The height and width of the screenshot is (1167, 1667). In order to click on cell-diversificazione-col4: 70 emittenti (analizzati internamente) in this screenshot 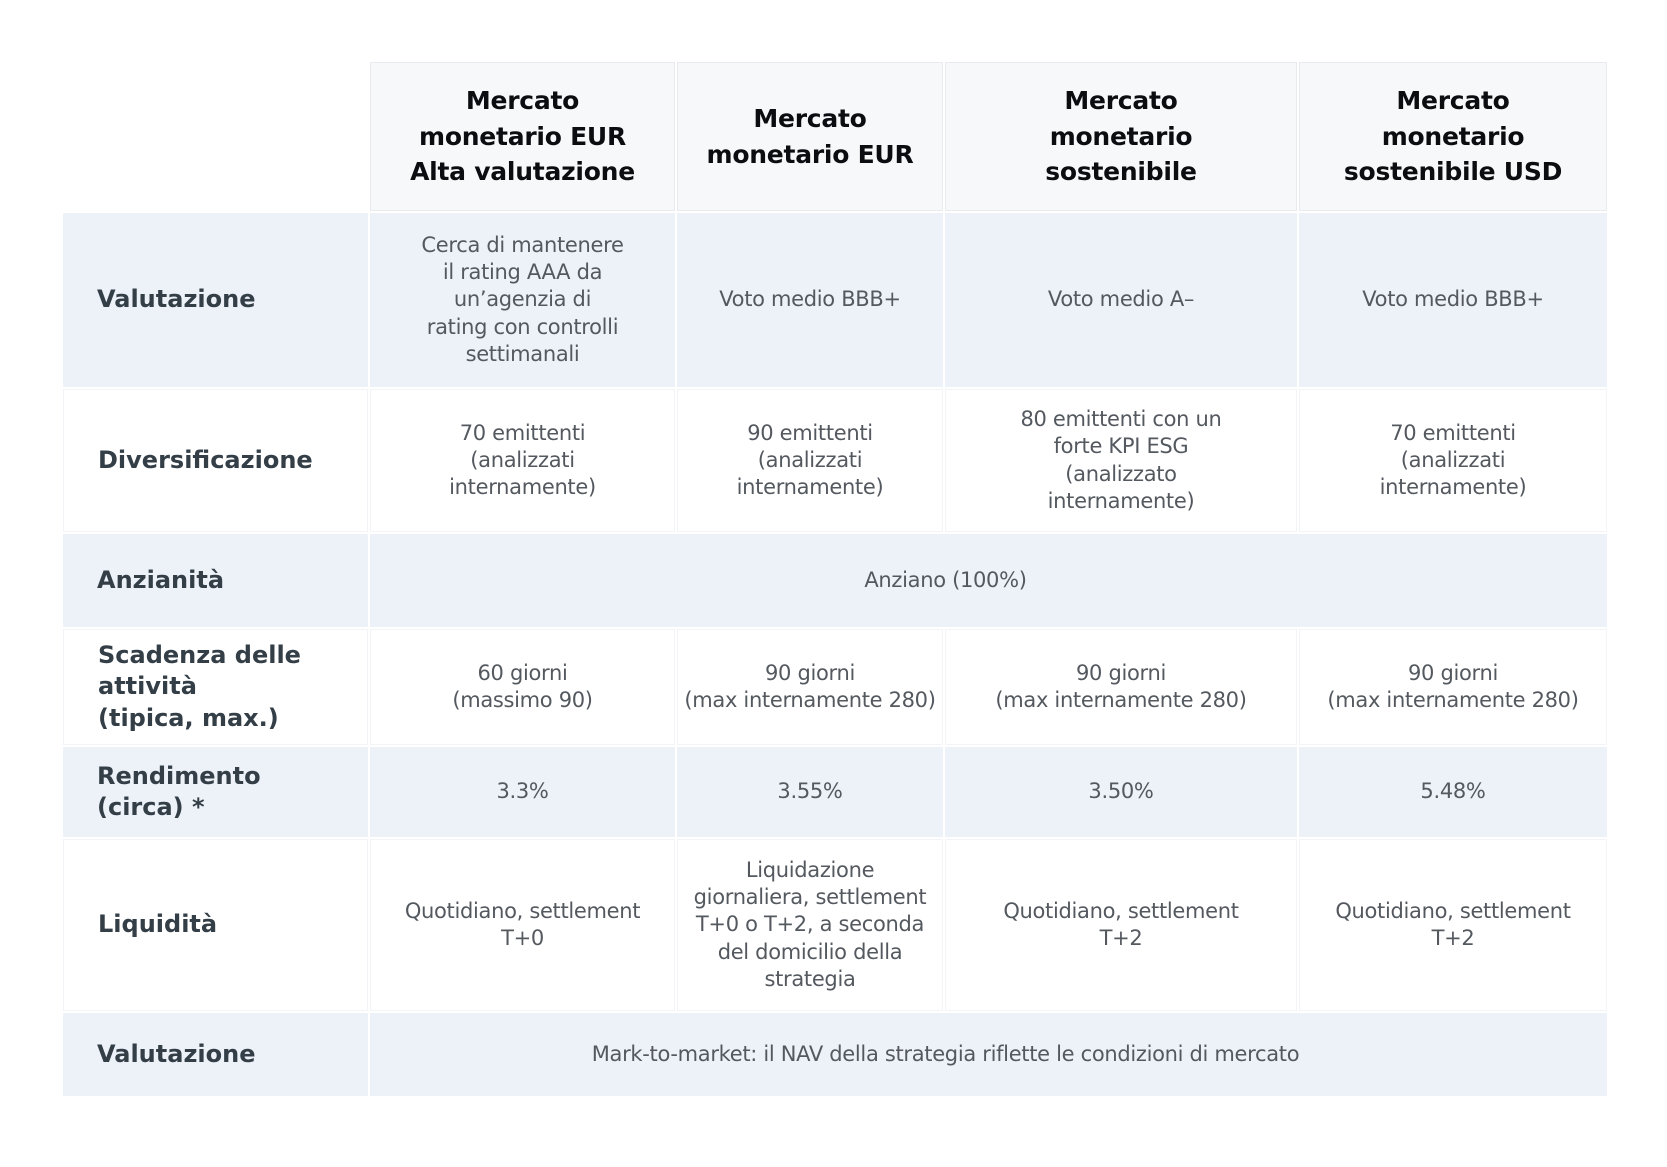, I will do `click(1453, 460)`.